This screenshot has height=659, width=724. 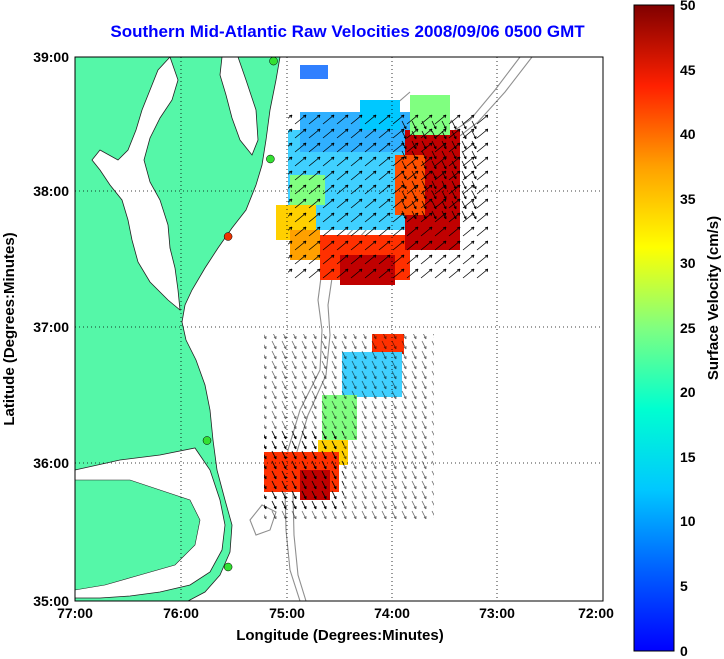 I want to click on x-tick: 75:00, so click(x=287, y=613).